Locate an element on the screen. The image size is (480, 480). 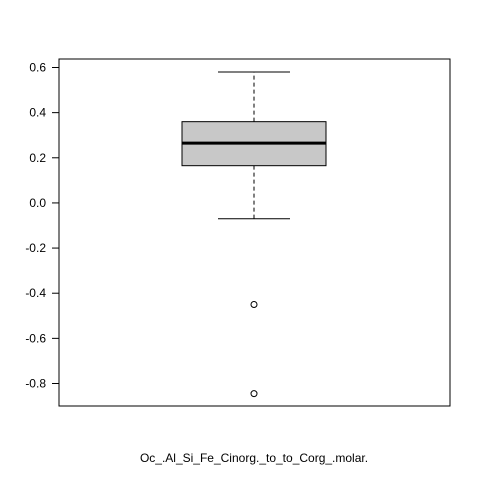
y-axis: 0.6 0.4 0.2 0.0 -0.2 -0.4 -0.6 -0.8 is located at coordinates (42, 226).